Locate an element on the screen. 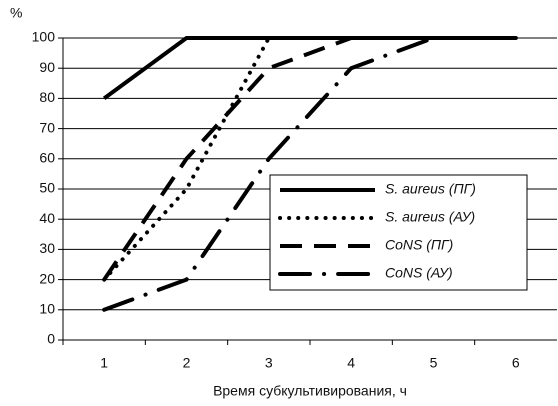  x-tick-label: 1 is located at coordinates (104, 363).